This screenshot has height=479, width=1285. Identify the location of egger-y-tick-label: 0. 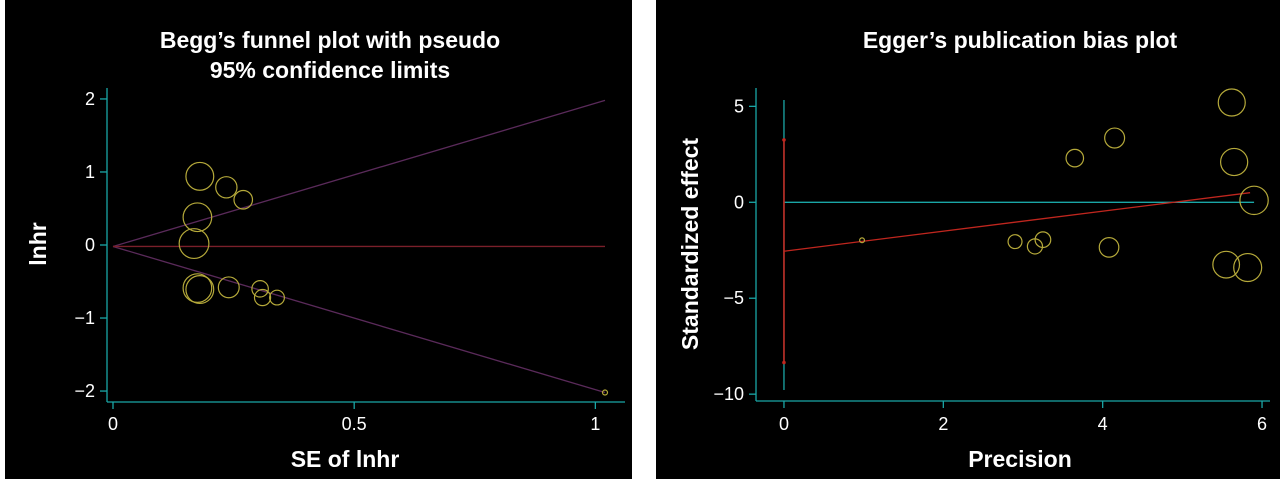
(739, 202).